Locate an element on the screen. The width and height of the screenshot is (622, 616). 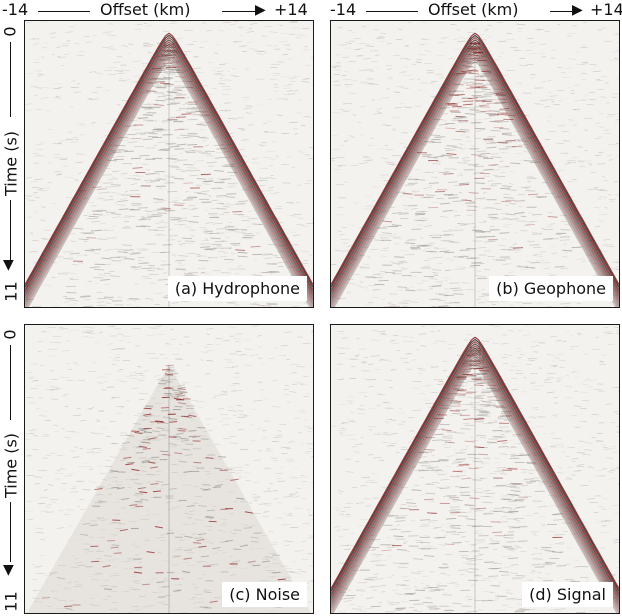
panel-label: (d) Signal is located at coordinates (567, 594).